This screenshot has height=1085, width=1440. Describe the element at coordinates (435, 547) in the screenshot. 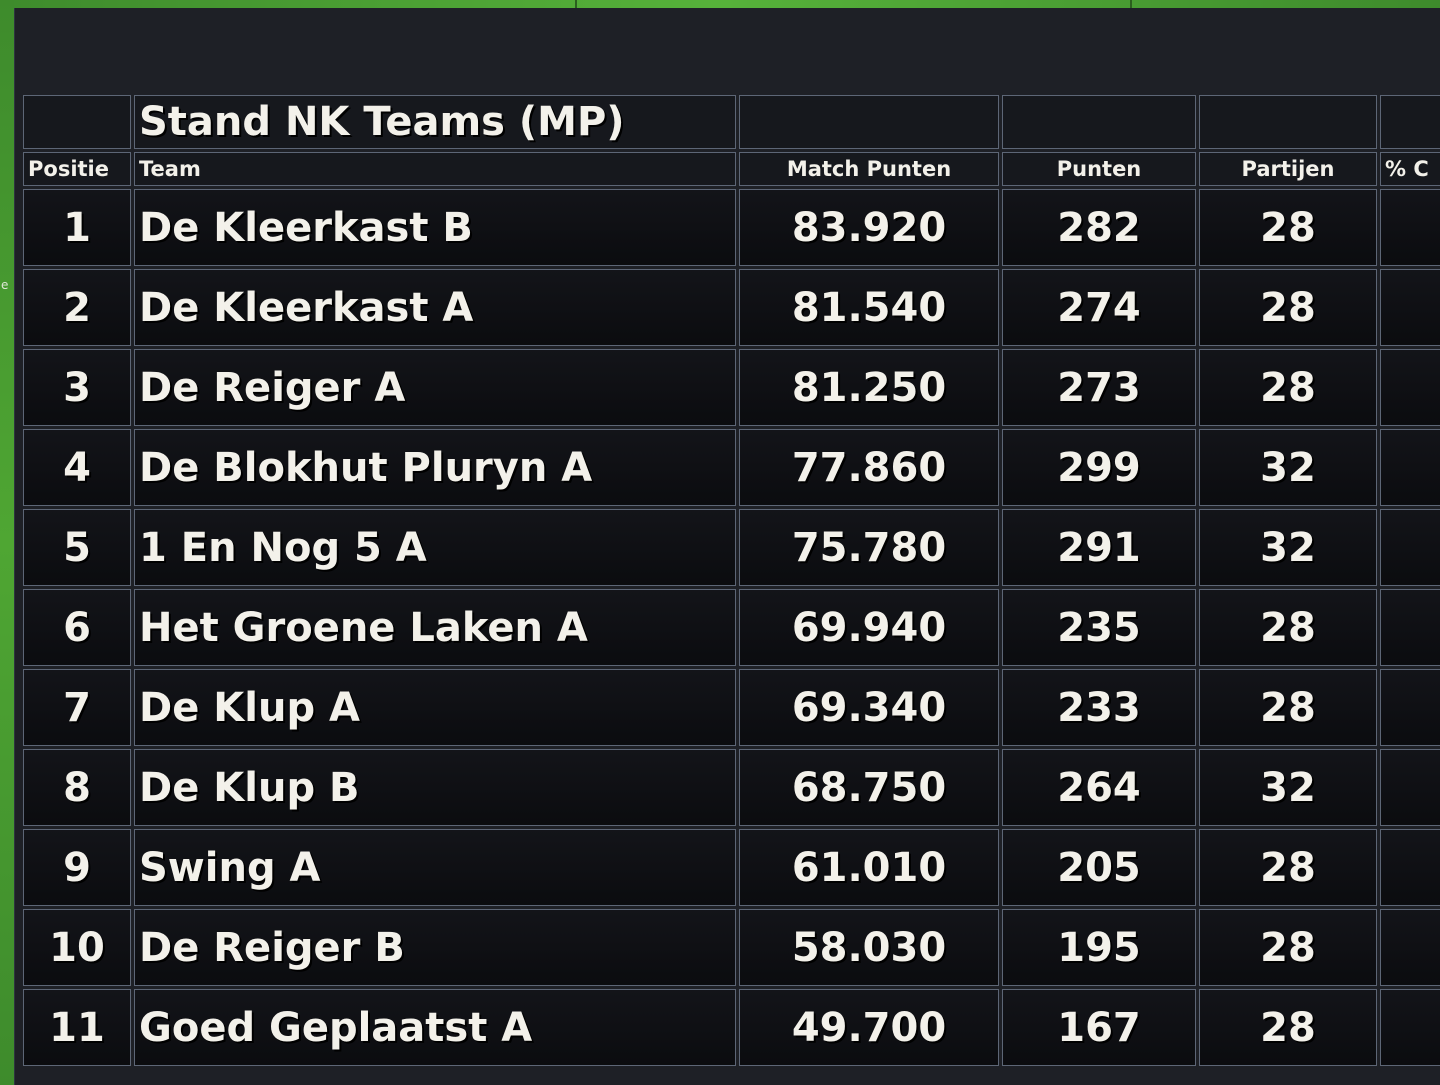

I see `team-cell: 1 En Nog 5 A` at that location.